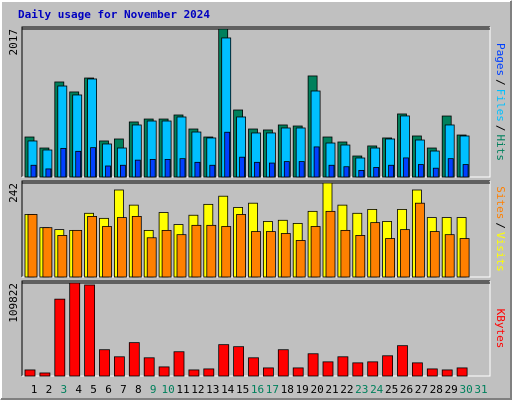 The width and height of the screenshot is (512, 400). I want to click on x-tick-label: 1, so click(34, 389).